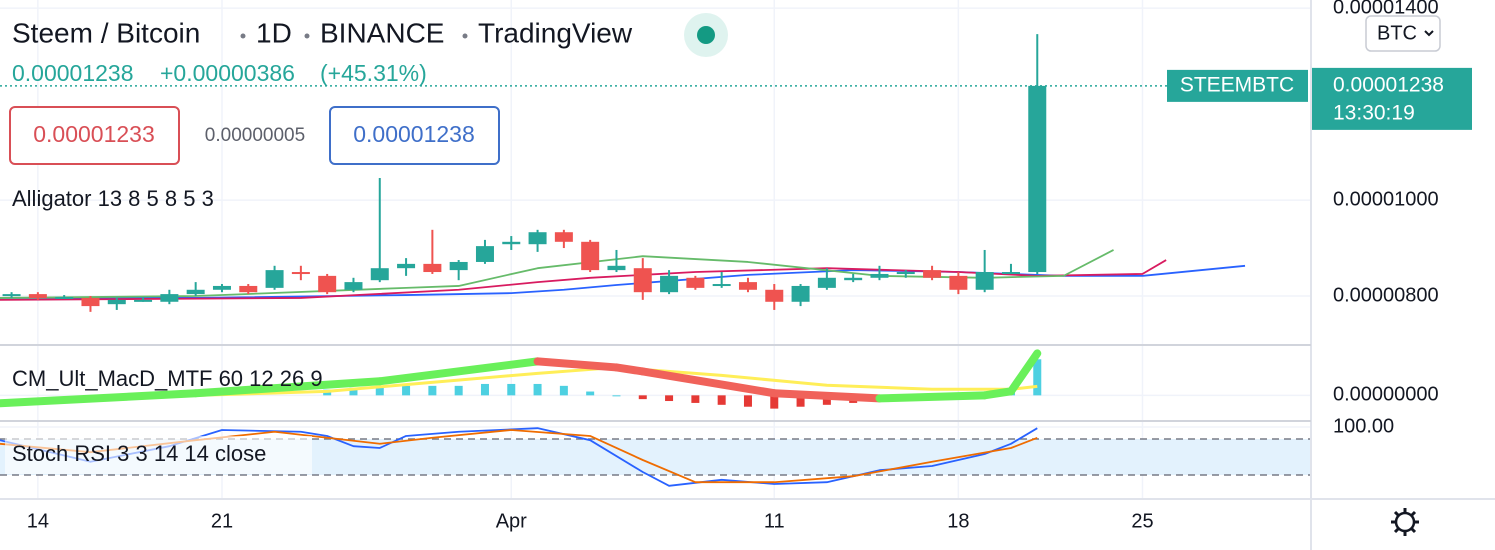 The height and width of the screenshot is (550, 1495). What do you see at coordinates (255, 135) in the screenshot?
I see `spread: 0.00000005` at bounding box center [255, 135].